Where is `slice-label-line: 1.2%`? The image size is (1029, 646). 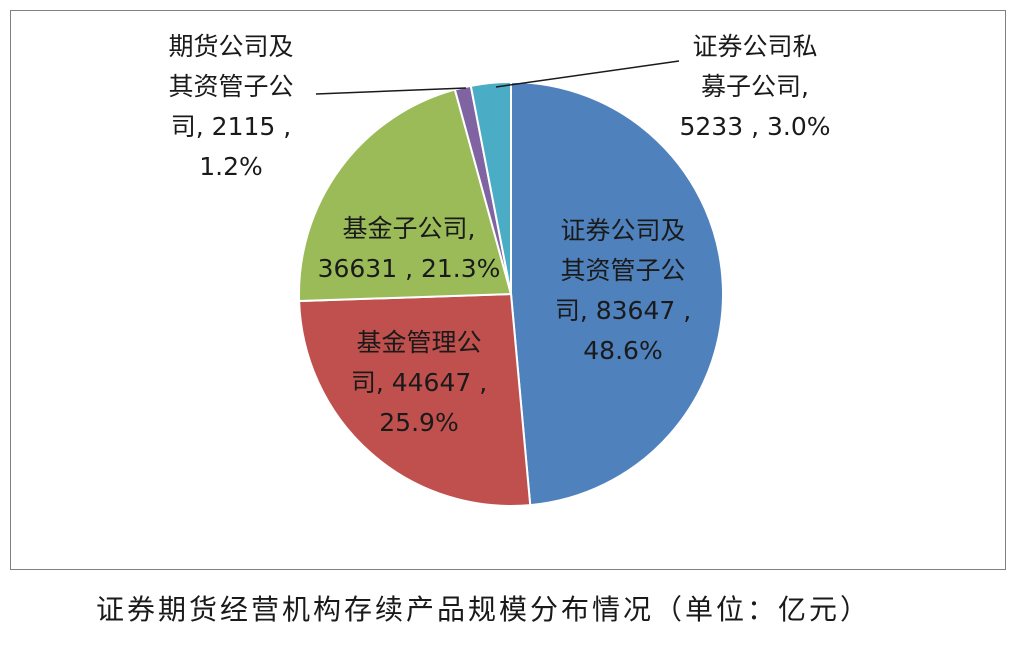 slice-label-line: 1.2% is located at coordinates (231, 166).